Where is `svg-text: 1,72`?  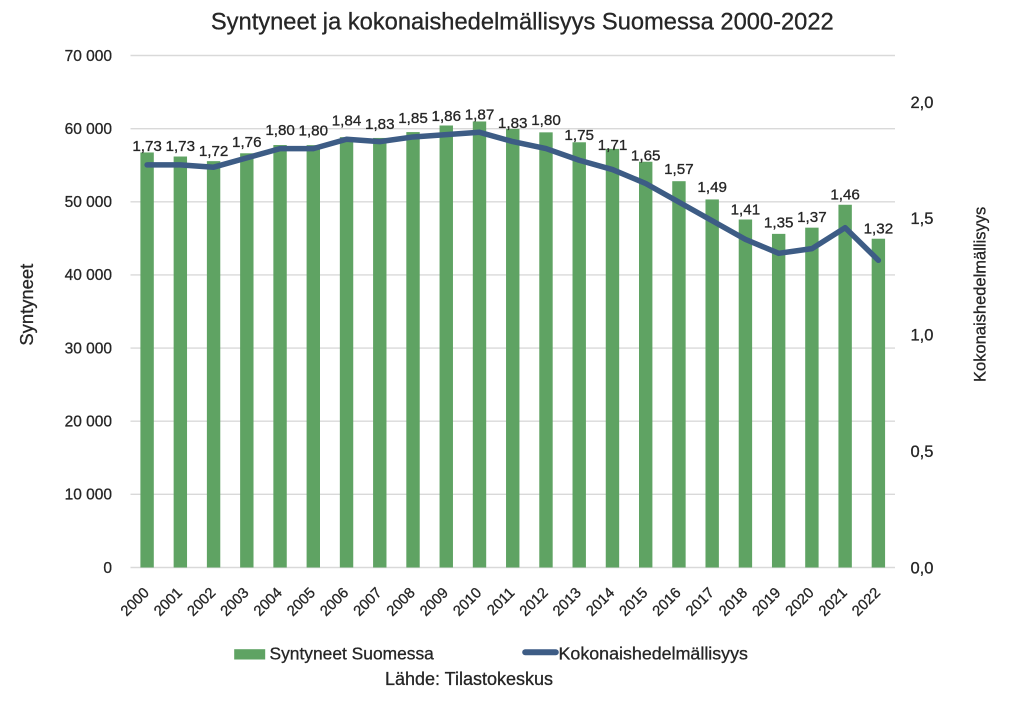
svg-text: 1,72 is located at coordinates (214, 151).